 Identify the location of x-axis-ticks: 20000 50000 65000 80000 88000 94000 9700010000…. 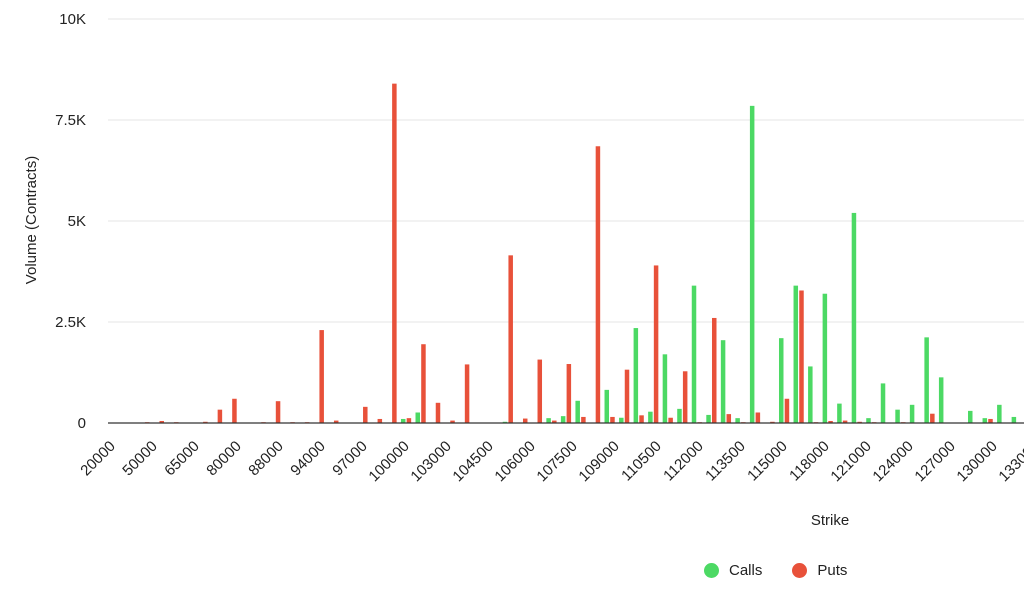
(550, 461).